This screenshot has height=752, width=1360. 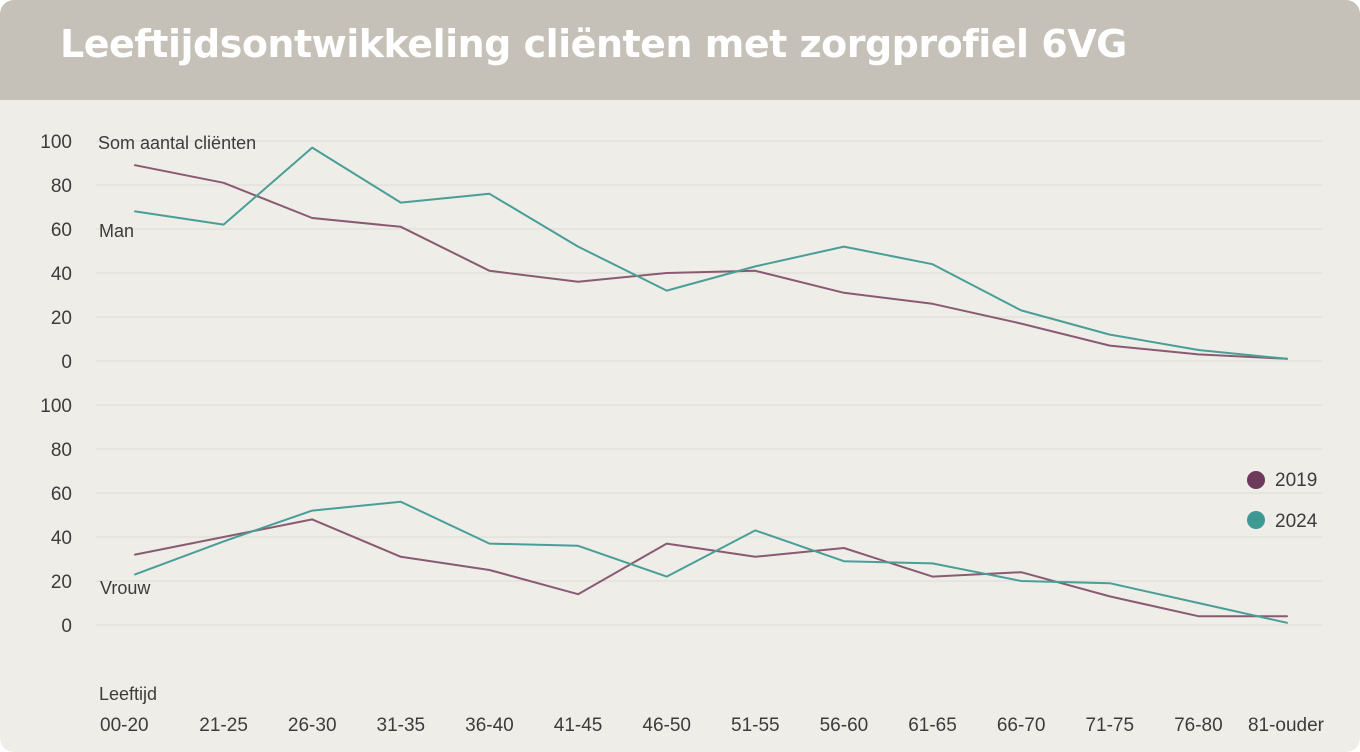 I want to click on x-tick-label: 71-75, so click(x=1109, y=725).